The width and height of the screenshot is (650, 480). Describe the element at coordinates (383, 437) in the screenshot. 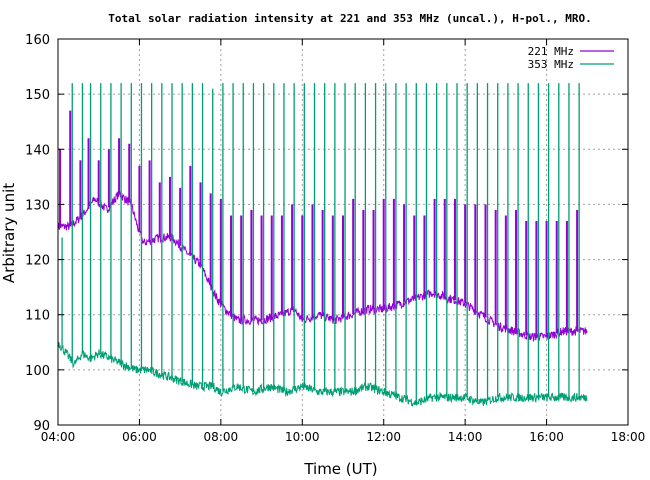

I see `x-tick-label: 12:00` at that location.